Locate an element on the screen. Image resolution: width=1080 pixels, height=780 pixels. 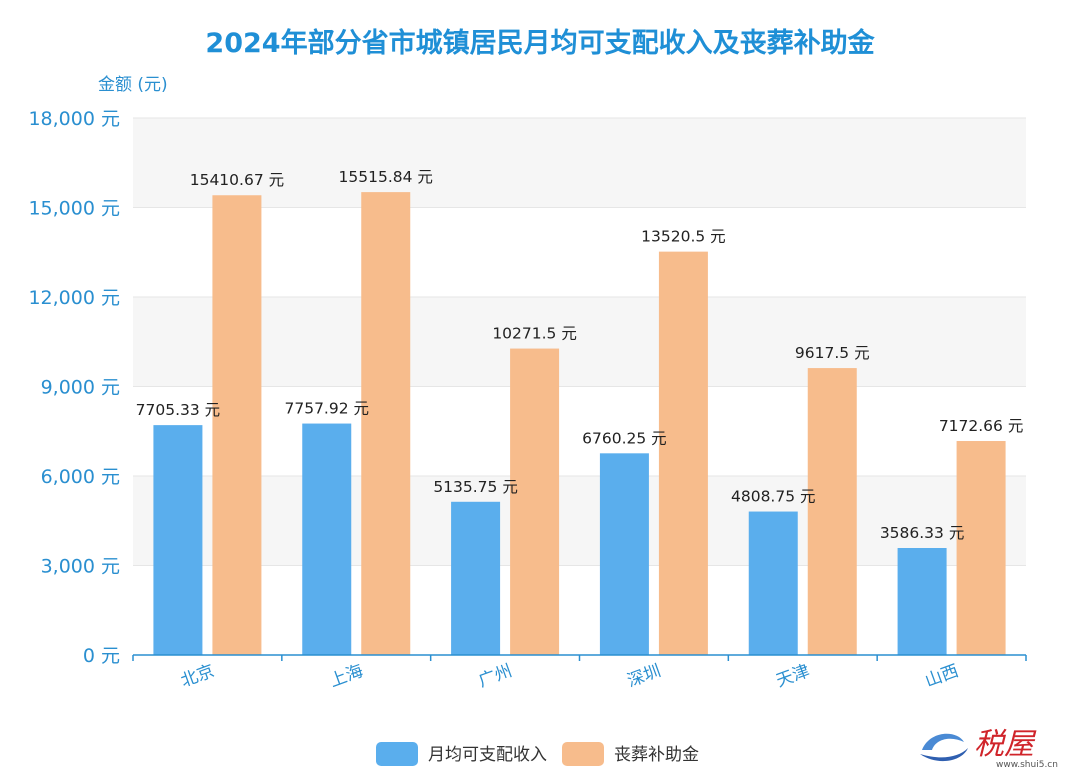
bar-data-label: 6760.25 元 is located at coordinates (624, 438).